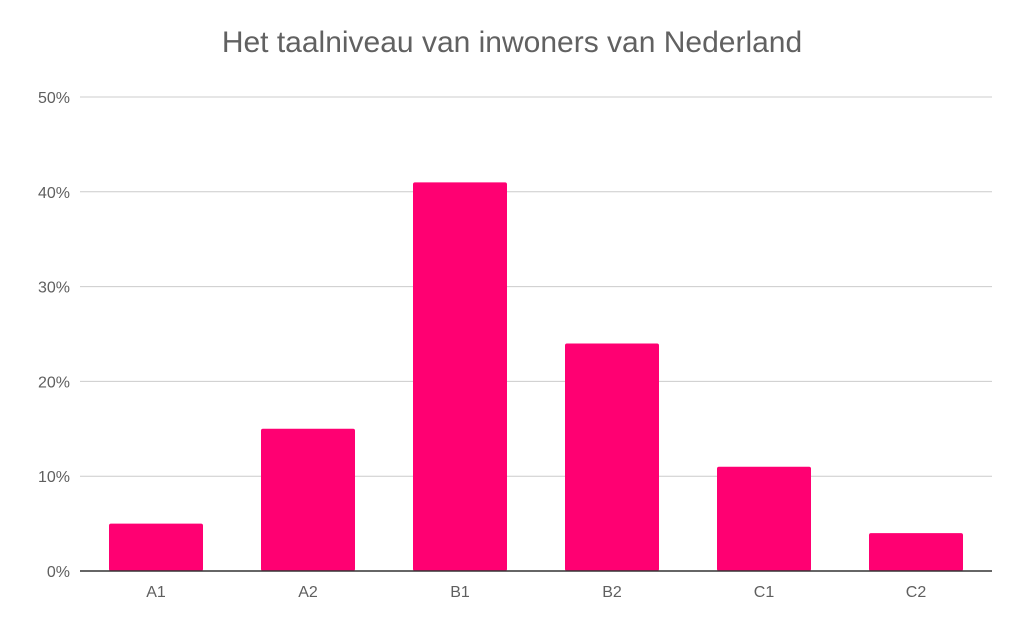  Describe the element at coordinates (156, 592) in the screenshot. I see `x-tick-label: A1` at that location.